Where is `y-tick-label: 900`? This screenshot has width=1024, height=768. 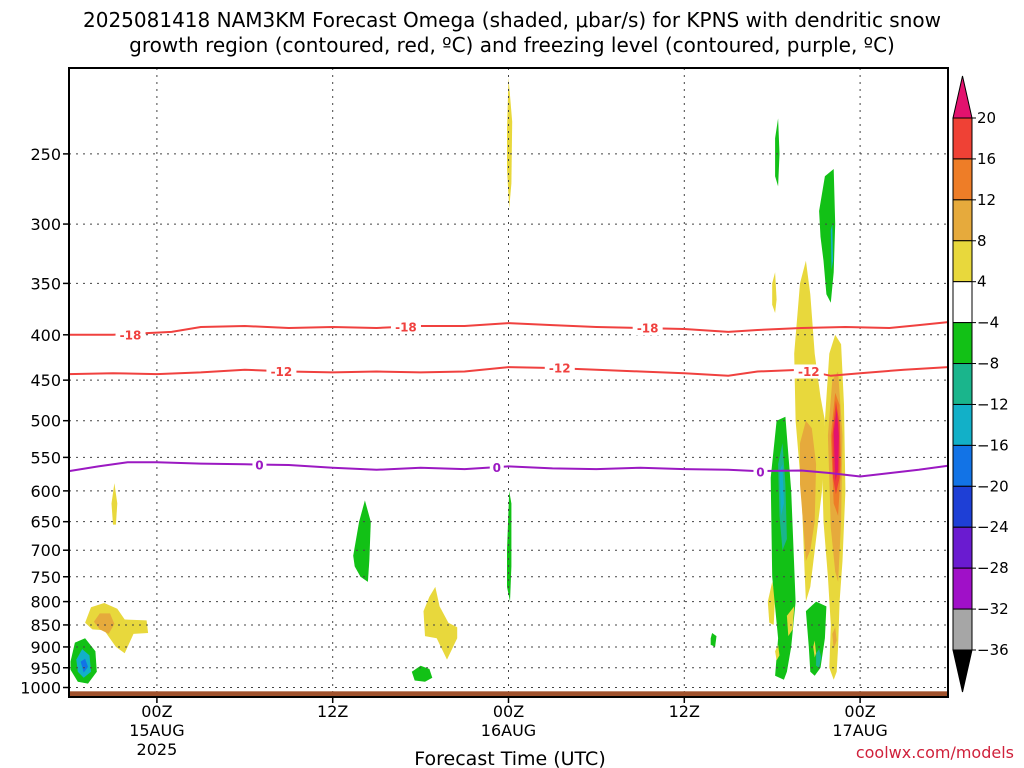 y-tick-label: 900 is located at coordinates (45, 647).